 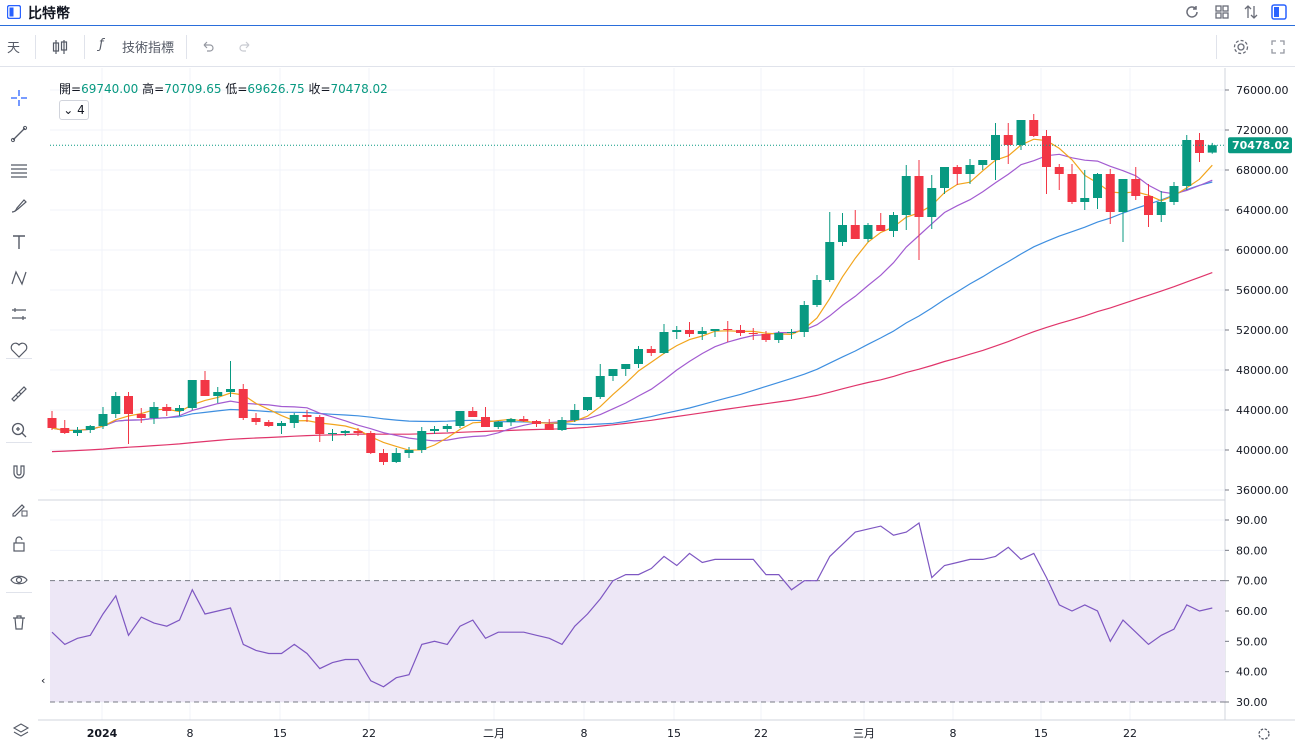 What do you see at coordinates (14, 48) in the screenshot?
I see `interval-button: 天` at bounding box center [14, 48].